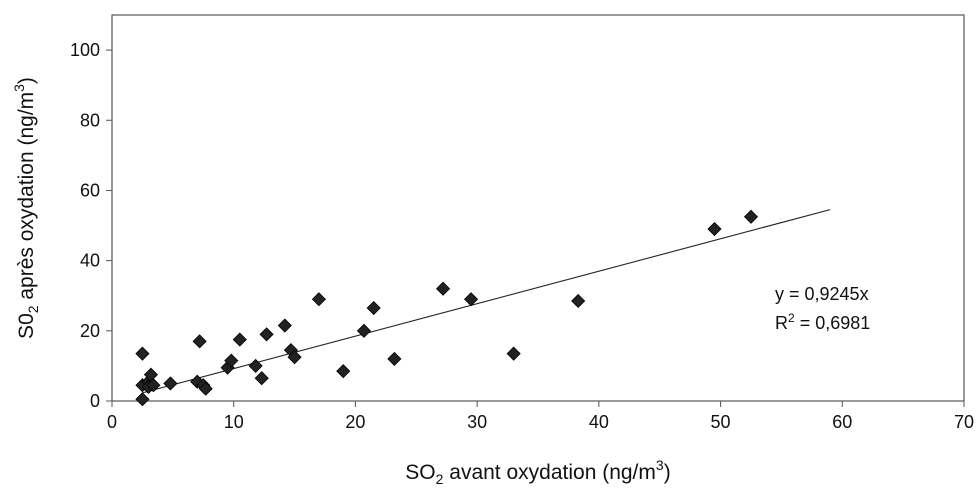  What do you see at coordinates (440, 479) in the screenshot?
I see `x-axis-title-subscript: 2` at bounding box center [440, 479].